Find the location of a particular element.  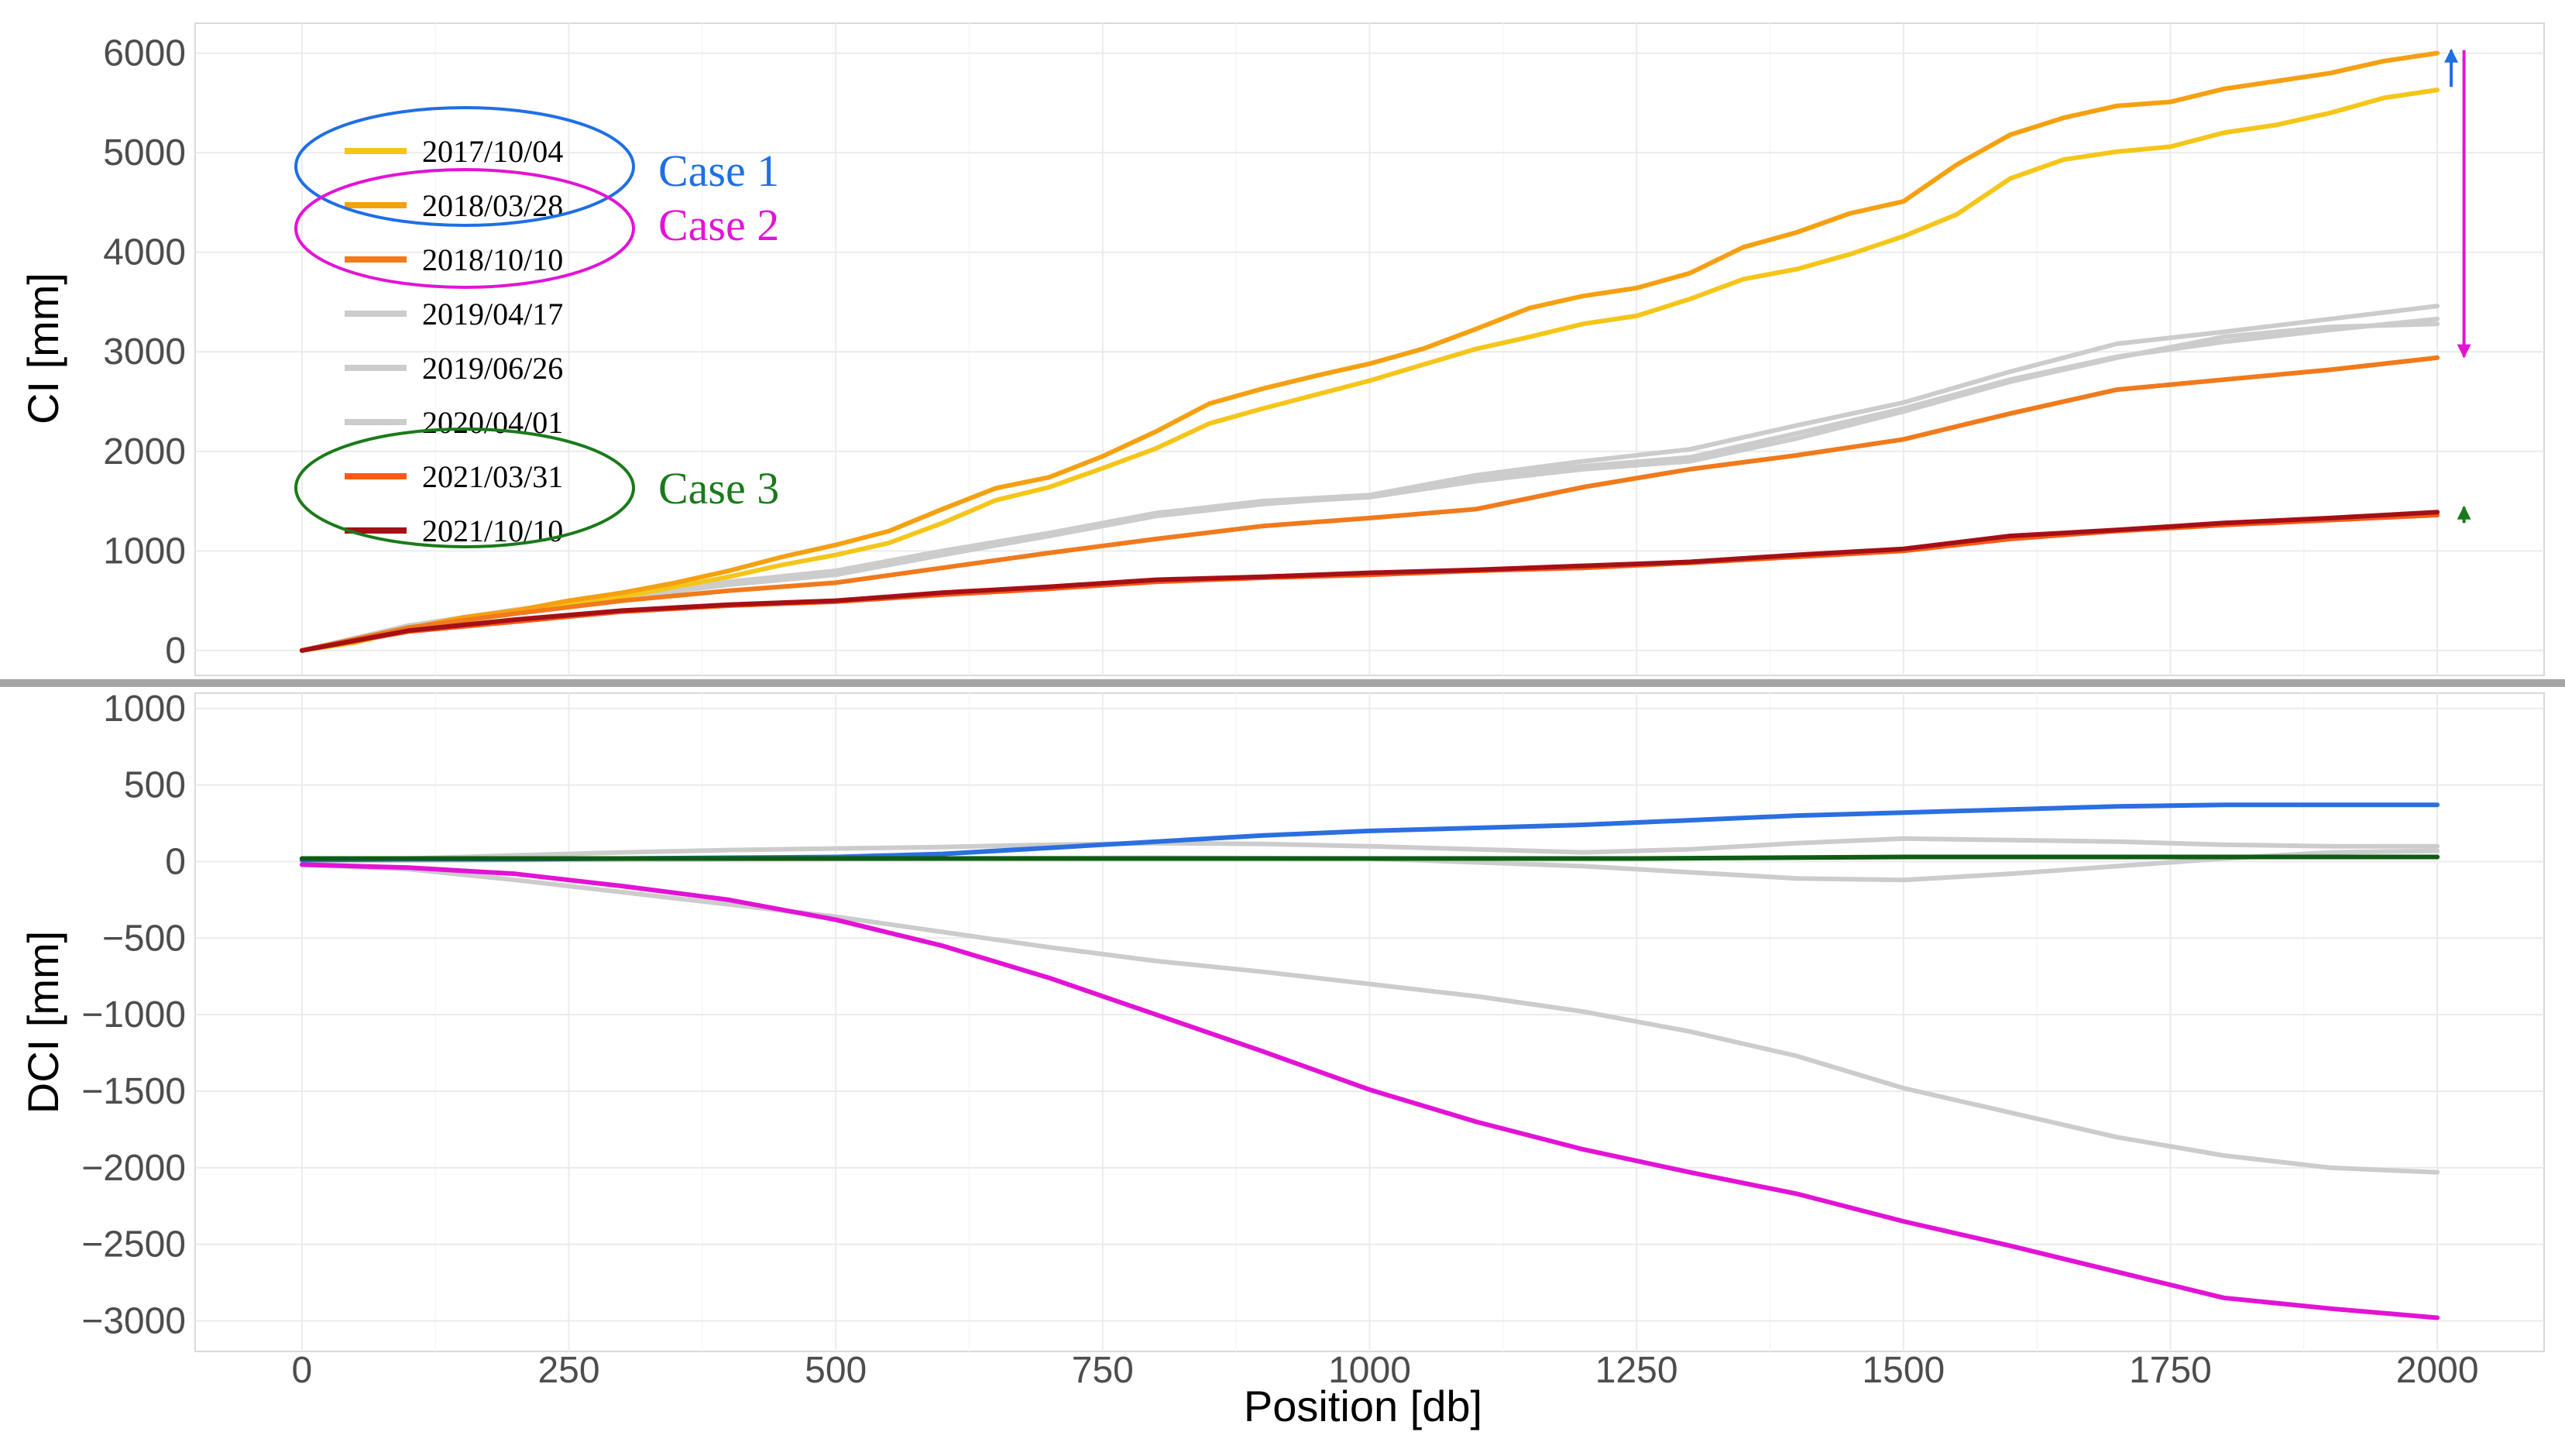

x-axis-title: Position [db] is located at coordinates (1363, 1406).